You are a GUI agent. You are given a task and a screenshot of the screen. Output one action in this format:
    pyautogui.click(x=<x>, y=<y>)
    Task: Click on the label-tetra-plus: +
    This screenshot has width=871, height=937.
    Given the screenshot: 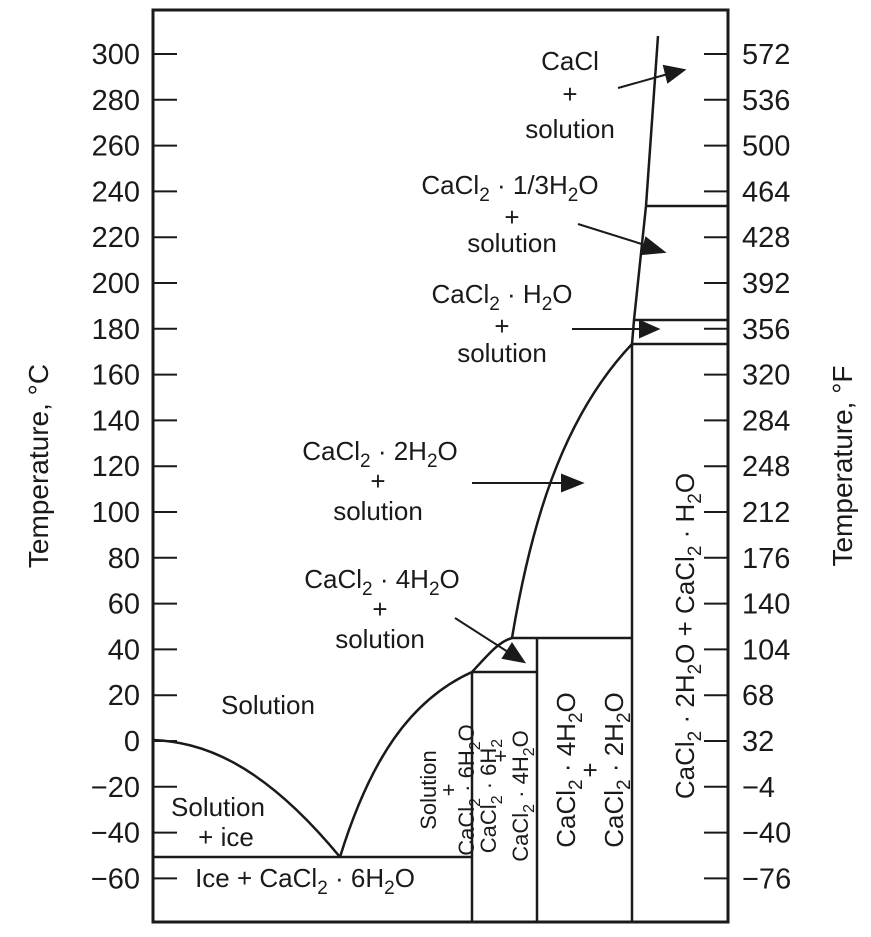 What is the action you would take?
    pyautogui.click(x=379, y=609)
    